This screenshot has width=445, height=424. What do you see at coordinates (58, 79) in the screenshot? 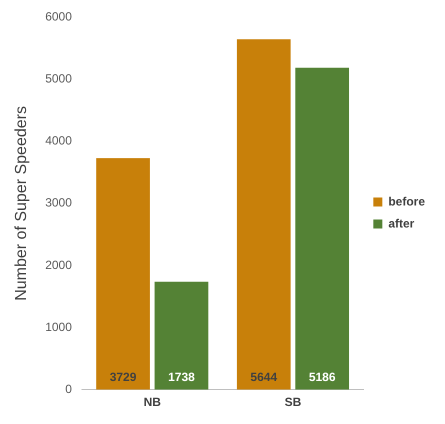
I see `y-tick-label: 5000` at bounding box center [58, 79].